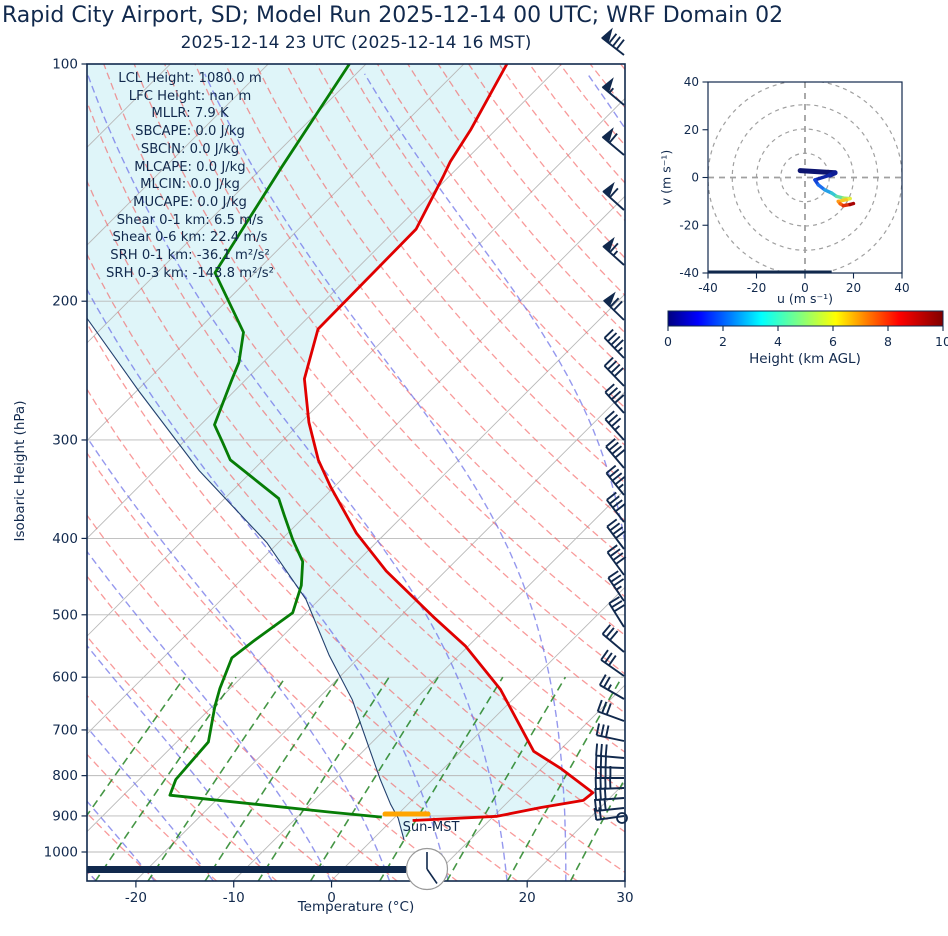  What do you see at coordinates (190, 256) in the screenshot?
I see `stat-srh-0-1: SRH 0-1 km: -36.1 m²/s²` at bounding box center [190, 256].